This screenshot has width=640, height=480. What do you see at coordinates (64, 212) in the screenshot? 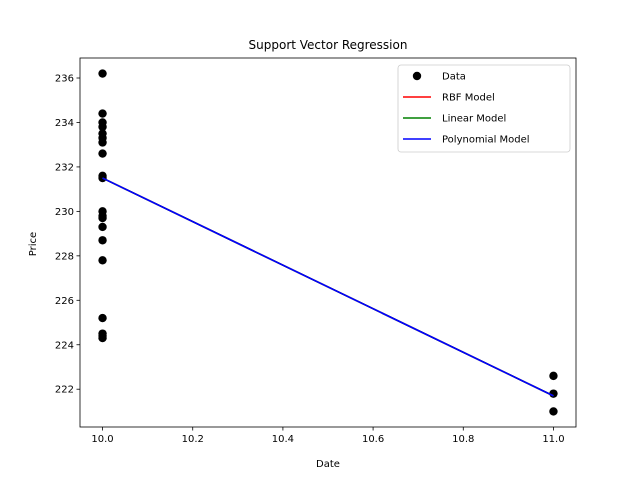
I see `y-tick-label: 230` at bounding box center [64, 212].